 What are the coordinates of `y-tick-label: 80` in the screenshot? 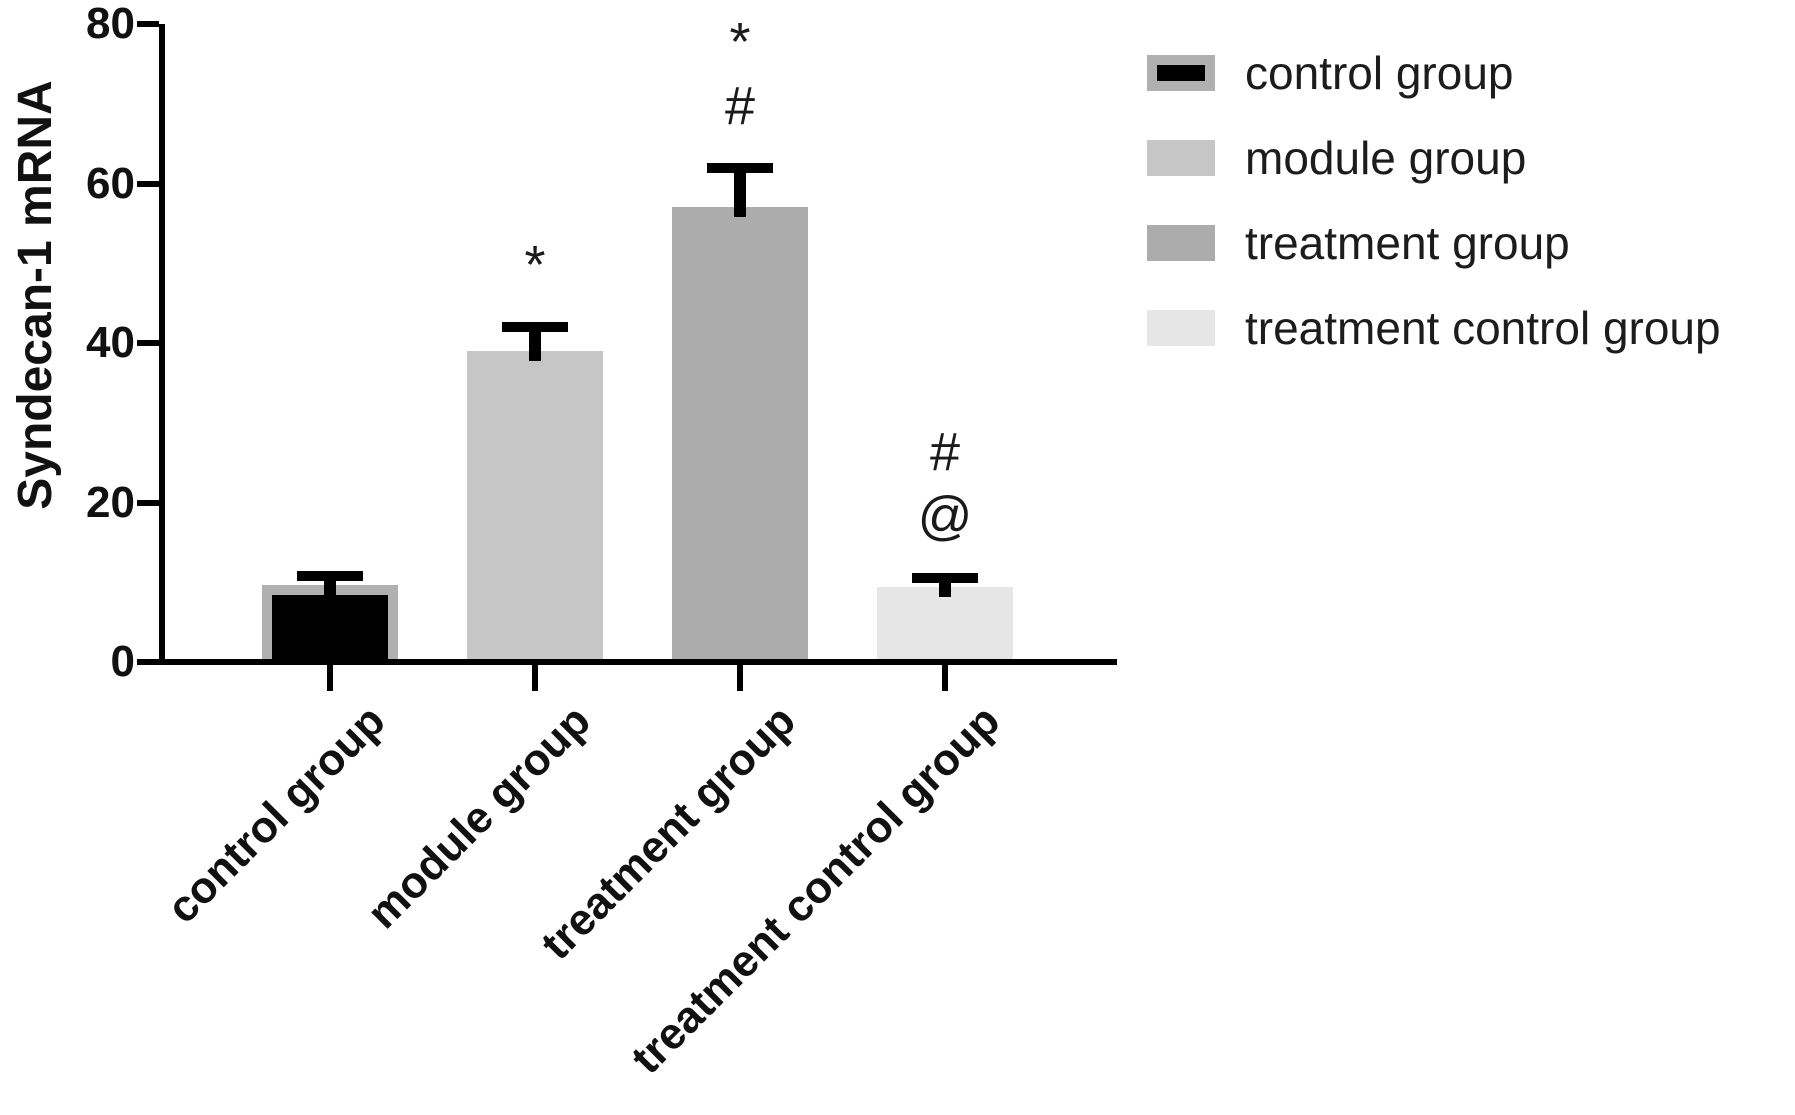 It's located at (110, 24).